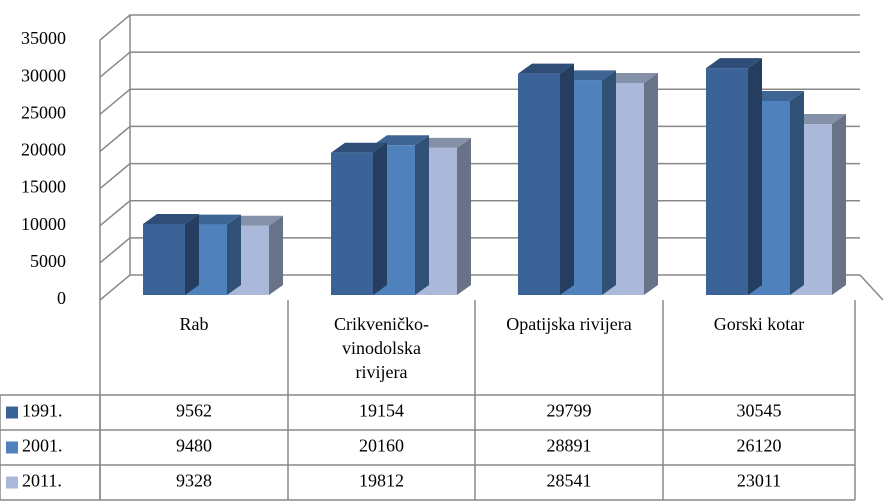 This screenshot has height=501, width=883. I want to click on table-value: 19812, so click(381, 481).